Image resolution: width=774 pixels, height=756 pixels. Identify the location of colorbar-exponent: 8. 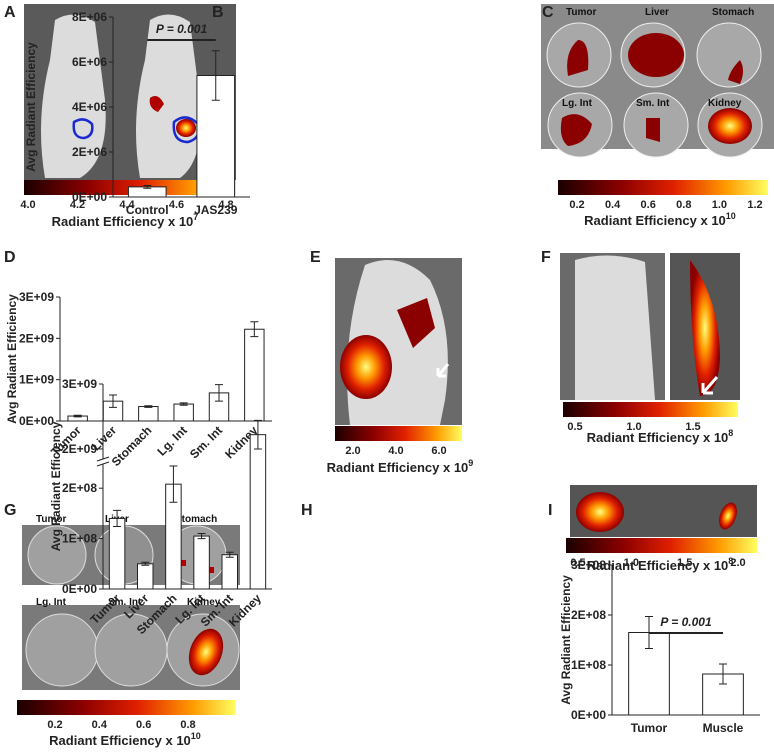
(730, 561).